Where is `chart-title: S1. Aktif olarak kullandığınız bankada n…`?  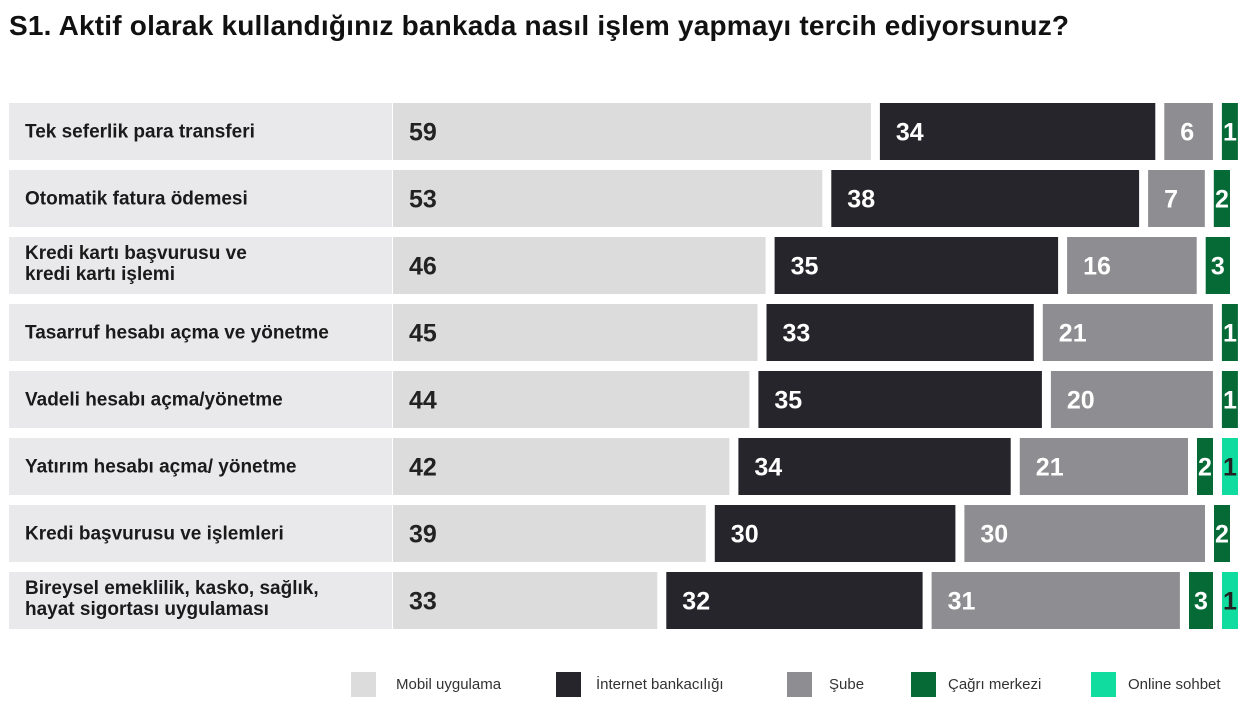
chart-title: S1. Aktif olarak kullandığınız bankada n… is located at coordinates (539, 25).